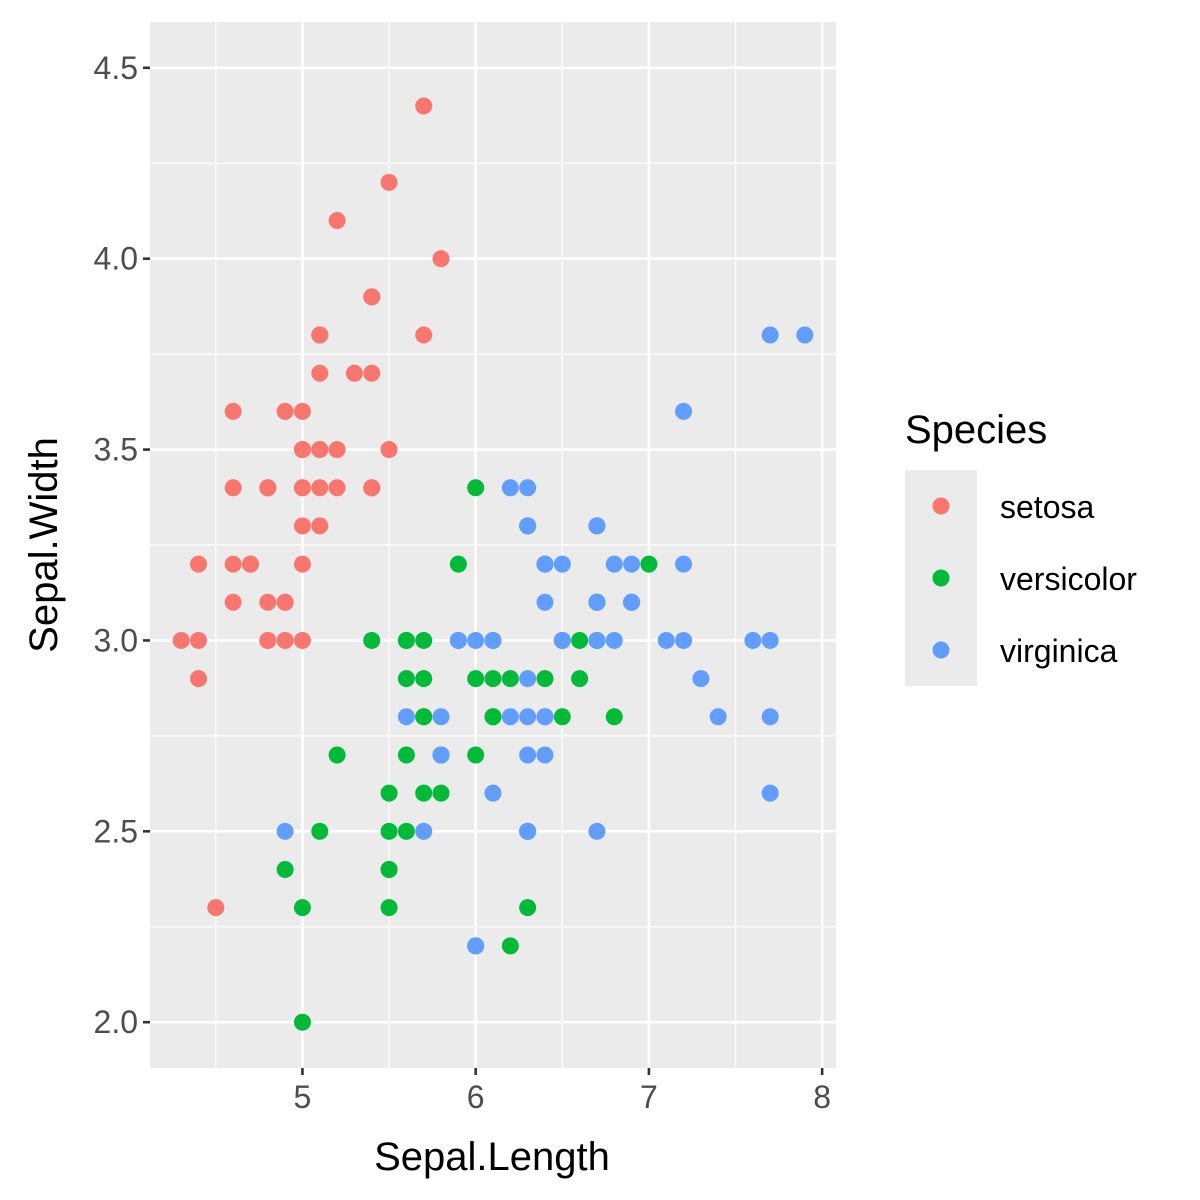 This screenshot has height=1200, width=1200. What do you see at coordinates (116, 831) in the screenshot?
I see `y-tick-label: 2.5` at bounding box center [116, 831].